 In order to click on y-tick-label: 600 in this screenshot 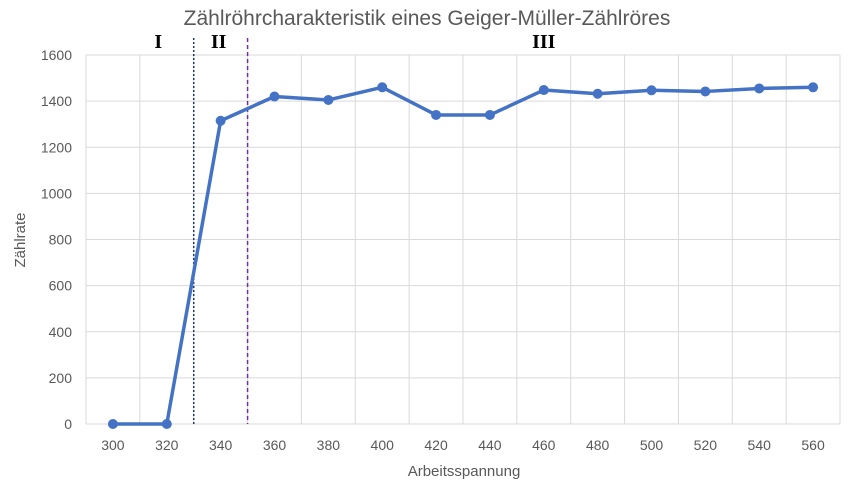, I will do `click(61, 286)`.